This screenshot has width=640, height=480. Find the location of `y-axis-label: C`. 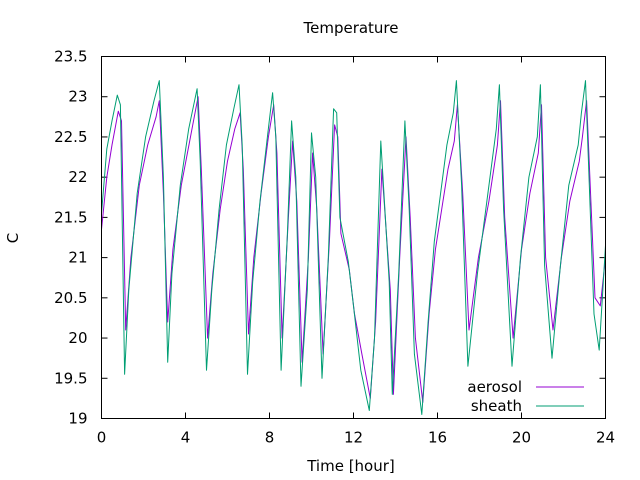

y-axis-label: C is located at coordinates (13, 238).